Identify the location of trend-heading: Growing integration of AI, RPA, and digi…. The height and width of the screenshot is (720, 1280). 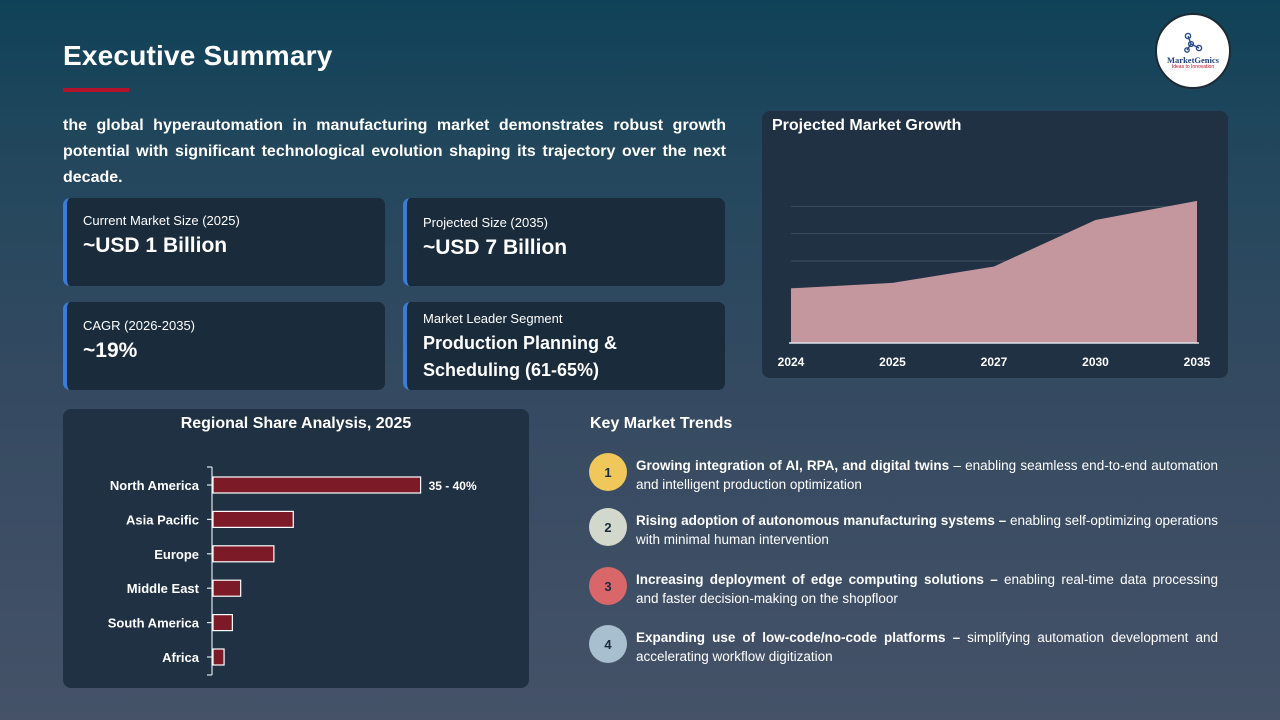
(793, 465).